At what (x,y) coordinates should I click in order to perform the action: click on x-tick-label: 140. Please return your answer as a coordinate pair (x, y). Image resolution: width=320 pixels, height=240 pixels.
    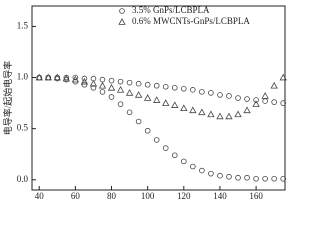
    Looking at the image, I should click on (220, 195).